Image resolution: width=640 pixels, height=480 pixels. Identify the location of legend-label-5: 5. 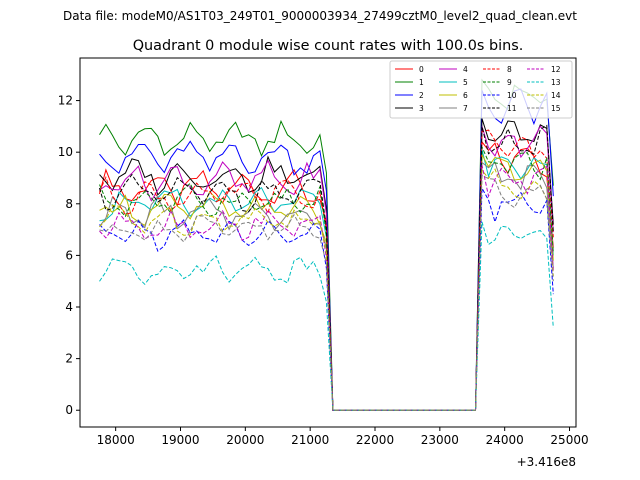
(465, 82).